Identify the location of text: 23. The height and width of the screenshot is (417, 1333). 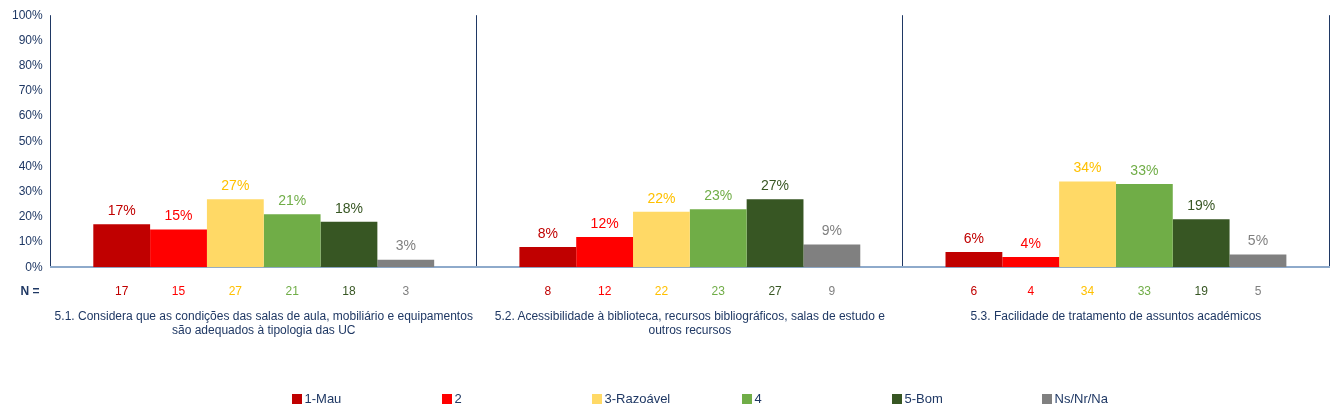
(718, 290).